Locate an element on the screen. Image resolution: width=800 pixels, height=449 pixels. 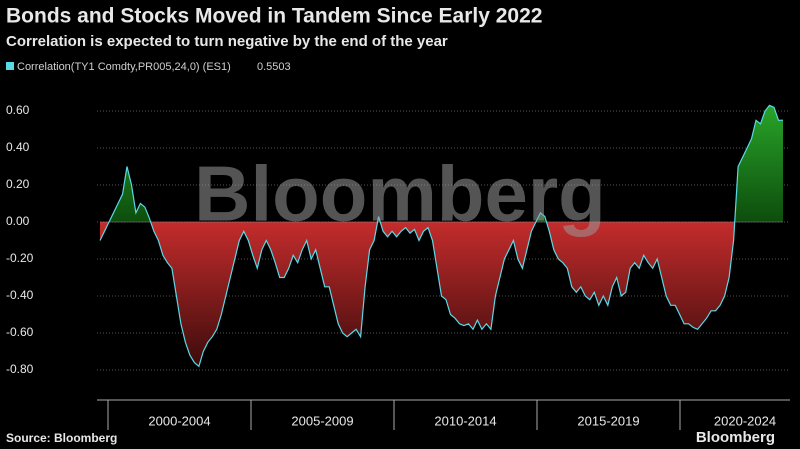
y-tick-label: -0.40 is located at coordinates (20, 295).